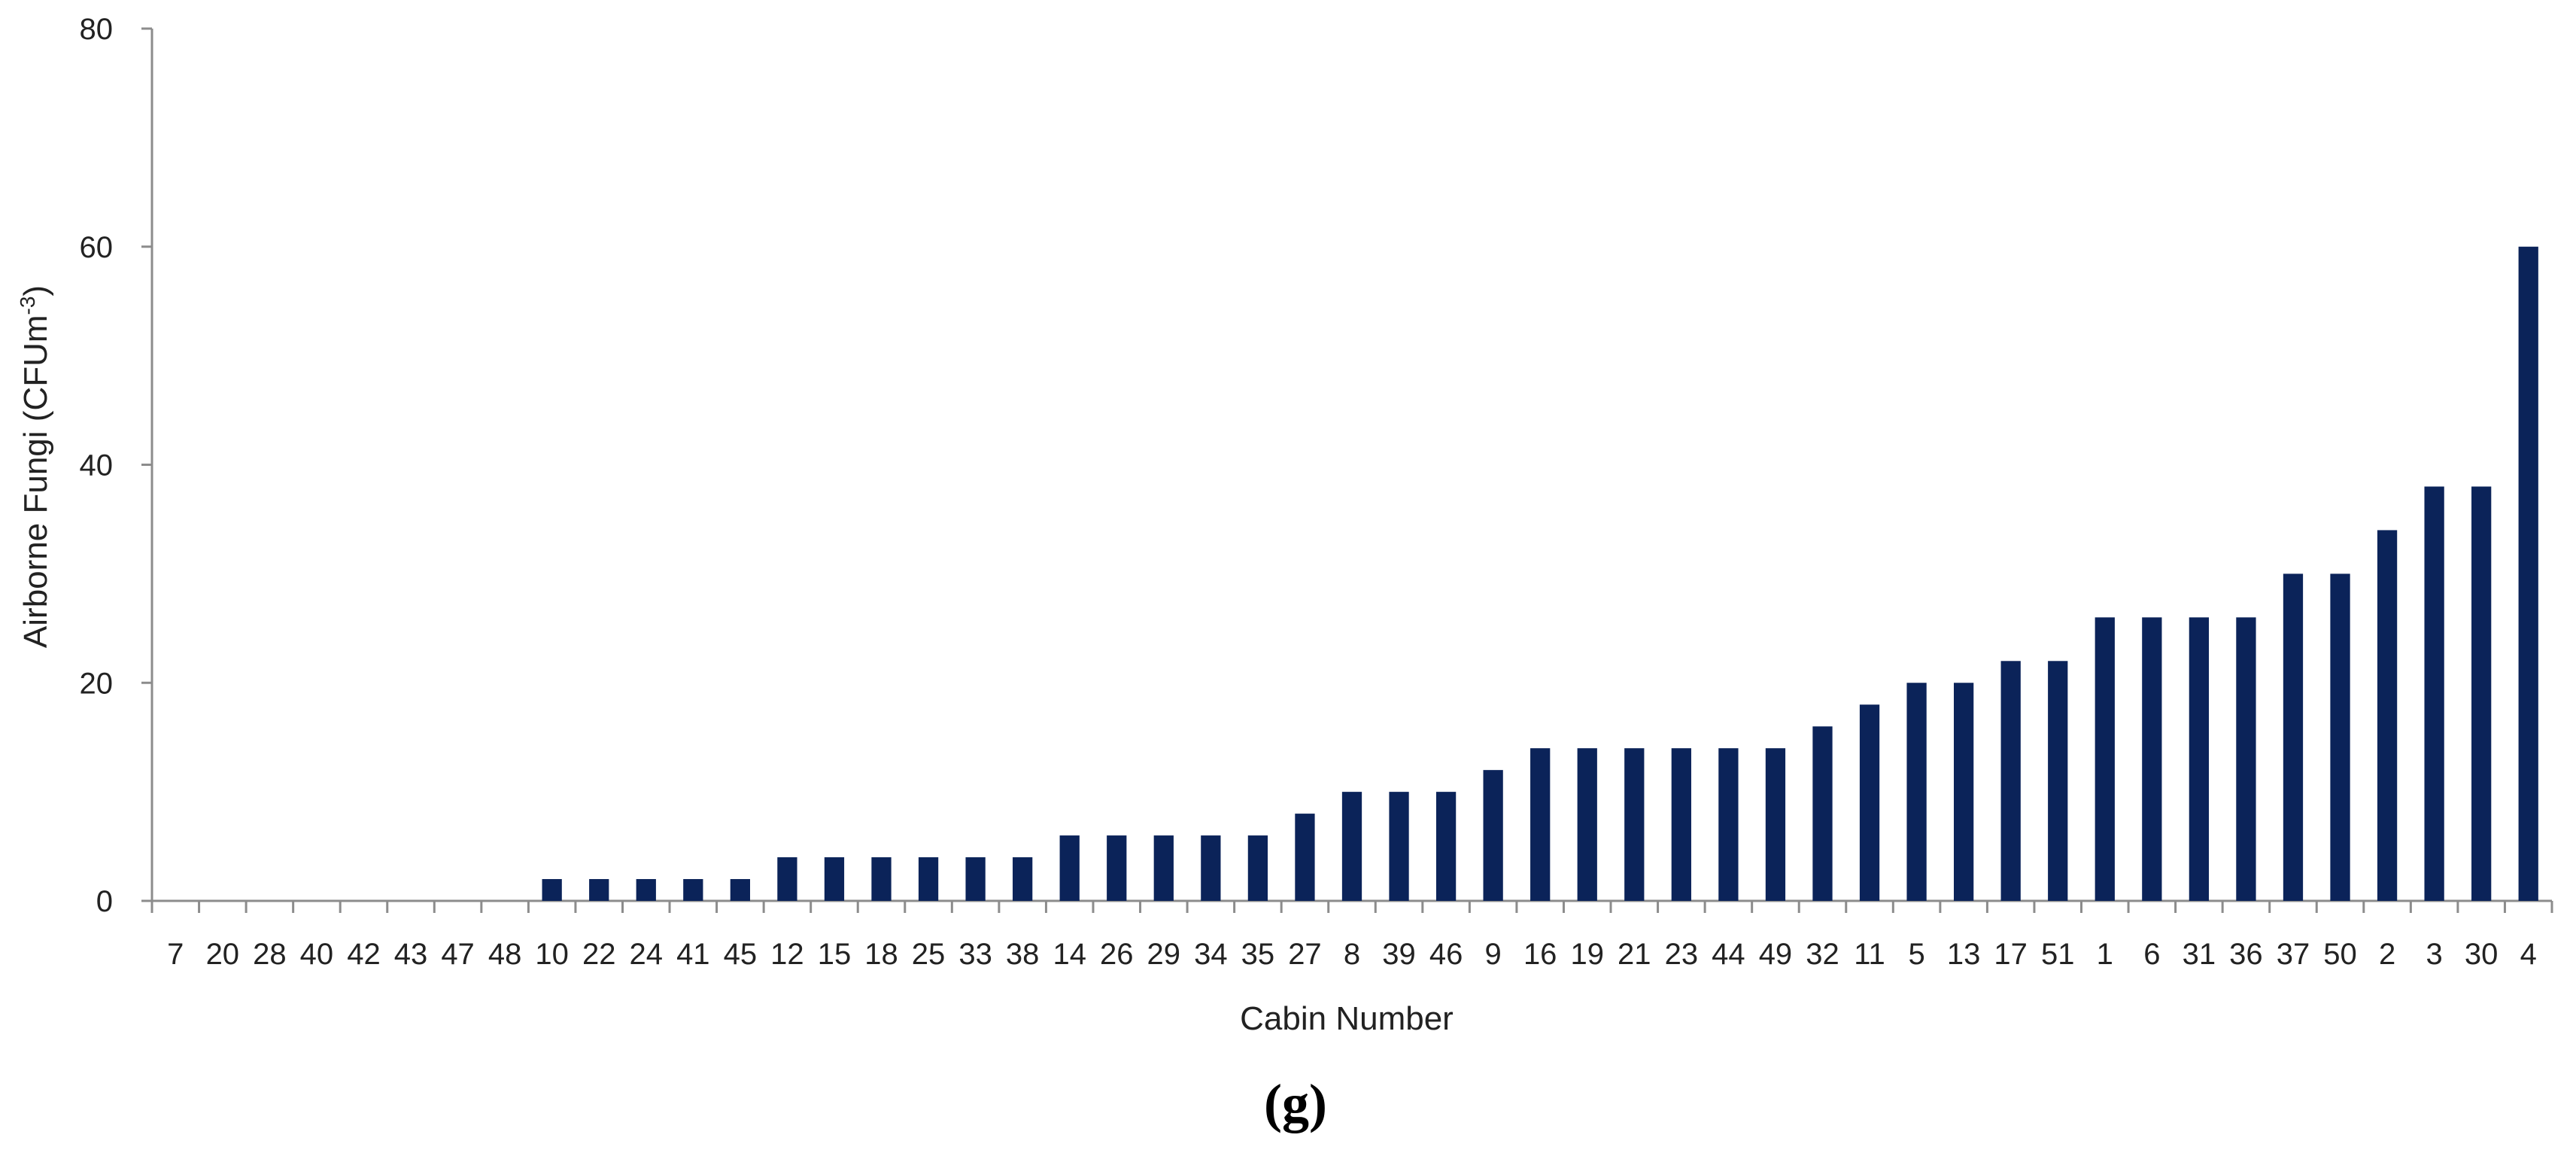 This screenshot has width=2576, height=1153. Describe the element at coordinates (2482, 955) in the screenshot. I see `x-tick-label: 30` at that location.